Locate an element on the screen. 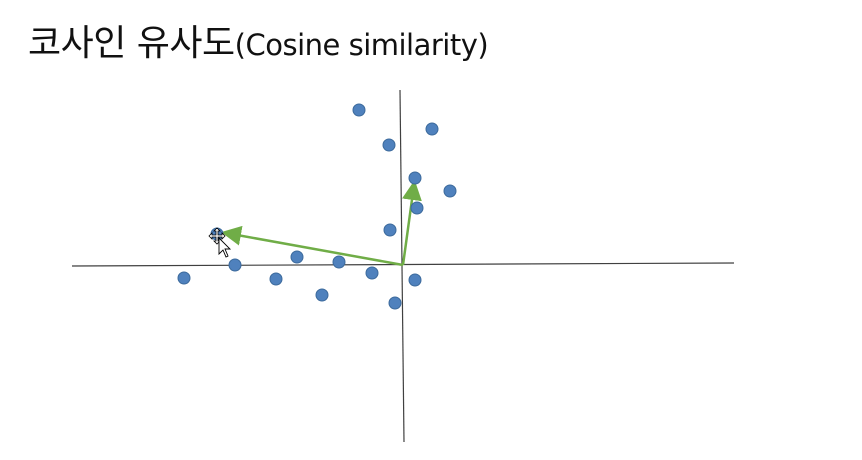  page-title: 코사인 유사도(Cosine similarity) is located at coordinates (258, 40).